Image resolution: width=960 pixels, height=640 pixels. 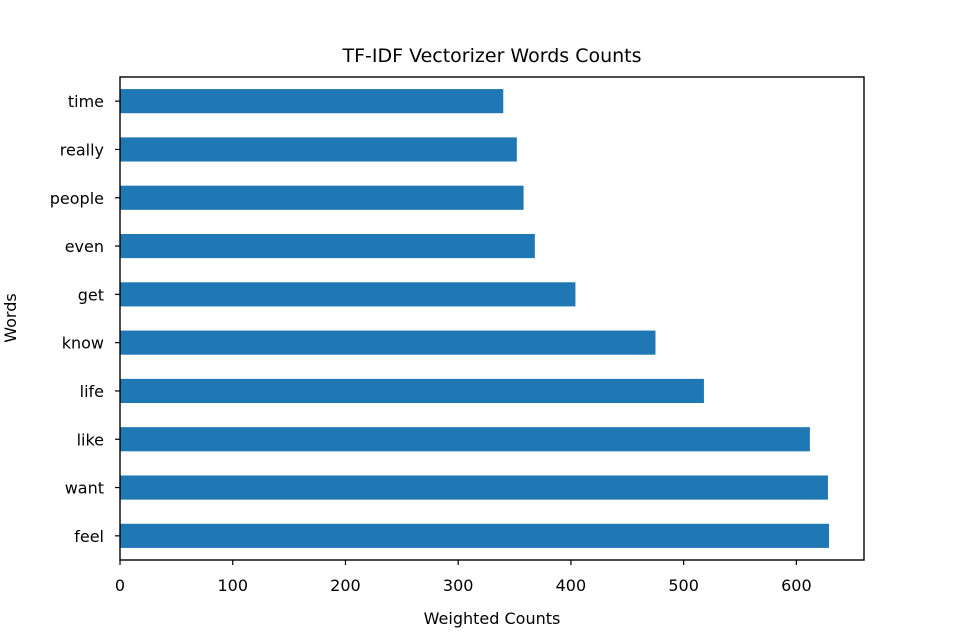 I want to click on bar-want, so click(x=474, y=487).